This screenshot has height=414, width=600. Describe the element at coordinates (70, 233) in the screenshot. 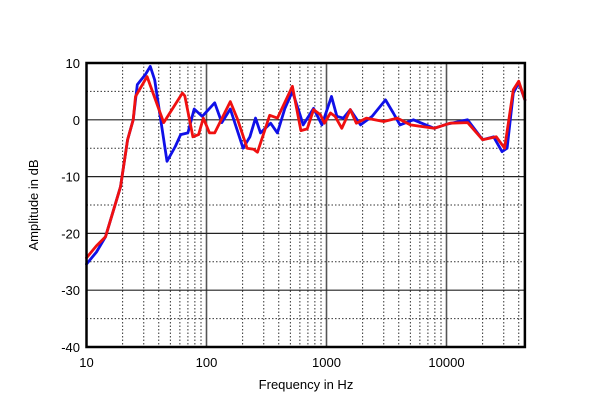

I see `y-tick-label: -20` at that location.